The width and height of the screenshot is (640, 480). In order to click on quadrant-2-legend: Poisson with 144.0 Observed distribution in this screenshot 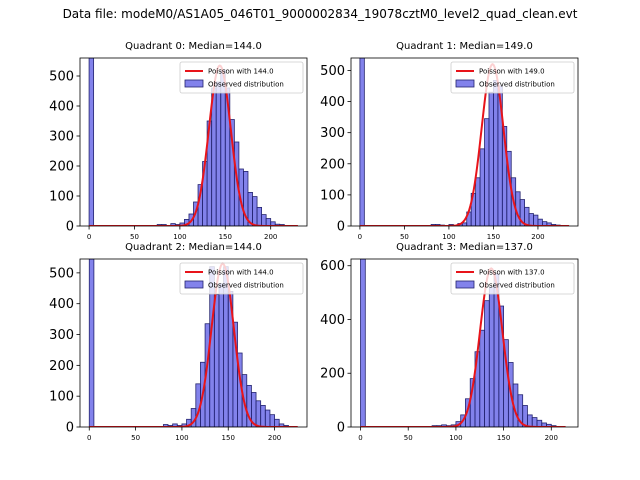, I will do `click(241, 278)`.